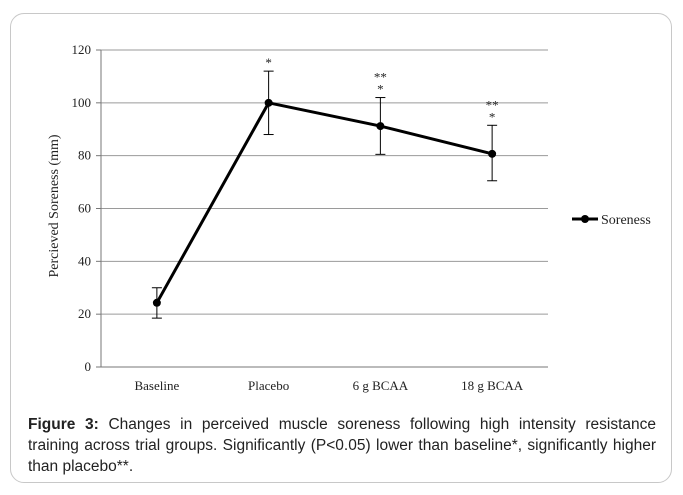  What do you see at coordinates (84, 313) in the screenshot?
I see `y-tick-label: 20` at bounding box center [84, 313].